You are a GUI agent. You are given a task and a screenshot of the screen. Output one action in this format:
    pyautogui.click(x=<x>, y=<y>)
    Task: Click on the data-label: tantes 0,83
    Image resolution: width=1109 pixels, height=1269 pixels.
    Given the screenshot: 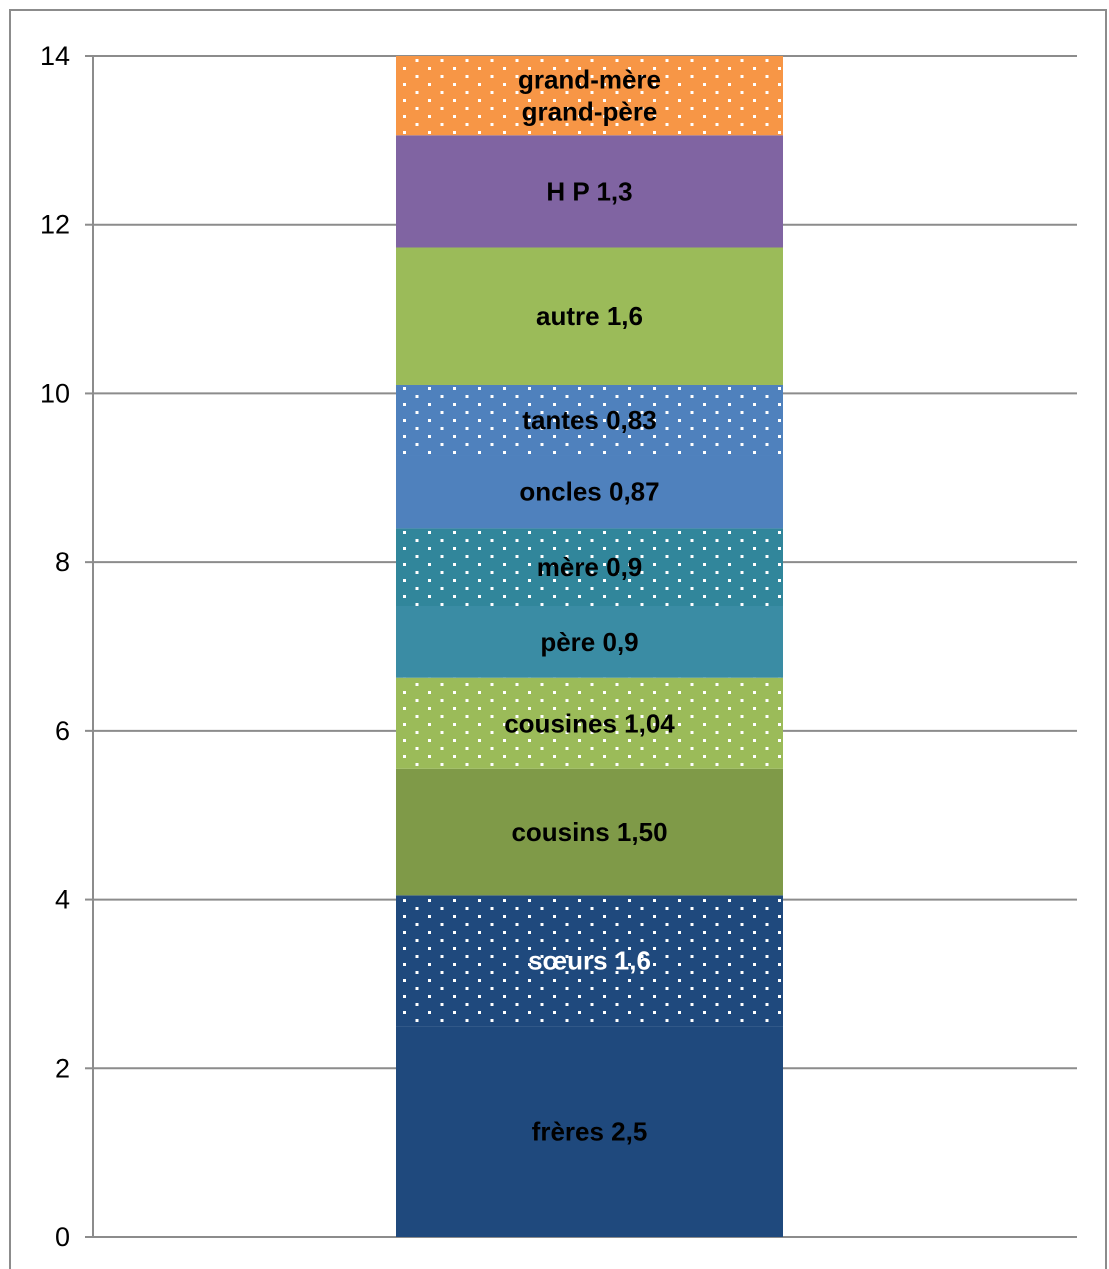 What is the action you would take?
    pyautogui.click(x=589, y=420)
    